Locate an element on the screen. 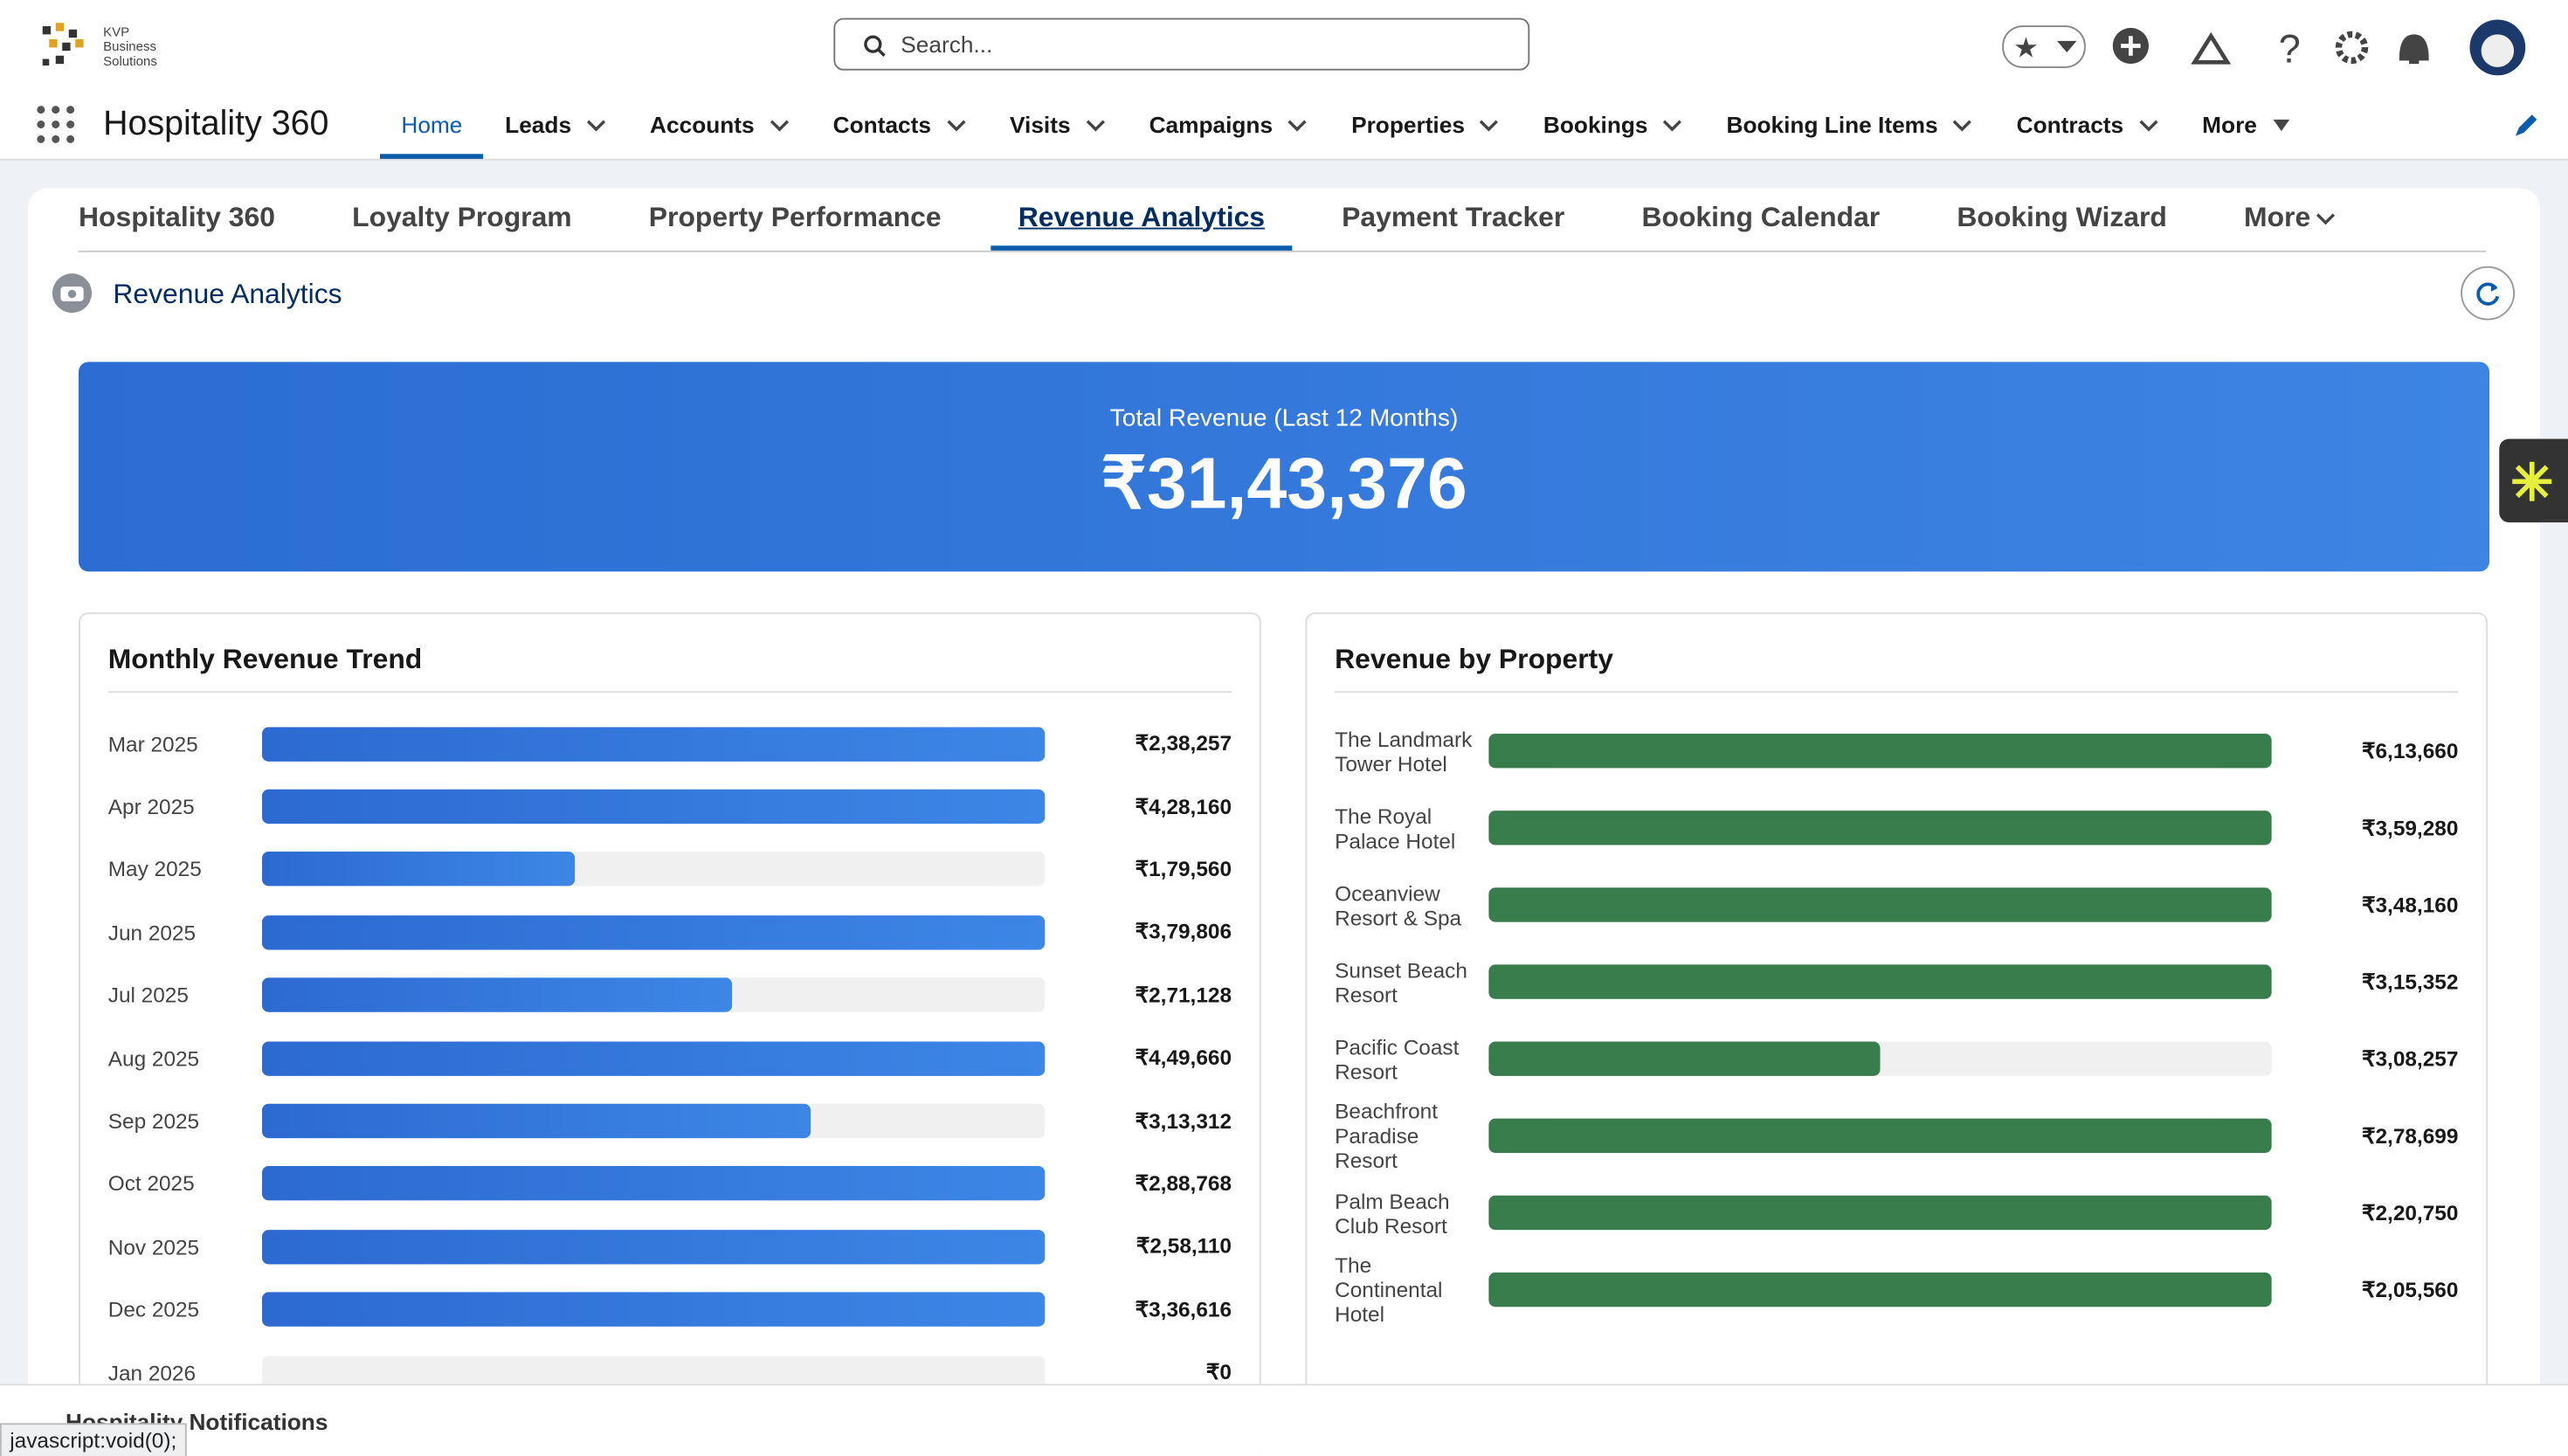 Image resolution: width=2568 pixels, height=1456 pixels. tab: Booking Wizard is located at coordinates (2062, 220).